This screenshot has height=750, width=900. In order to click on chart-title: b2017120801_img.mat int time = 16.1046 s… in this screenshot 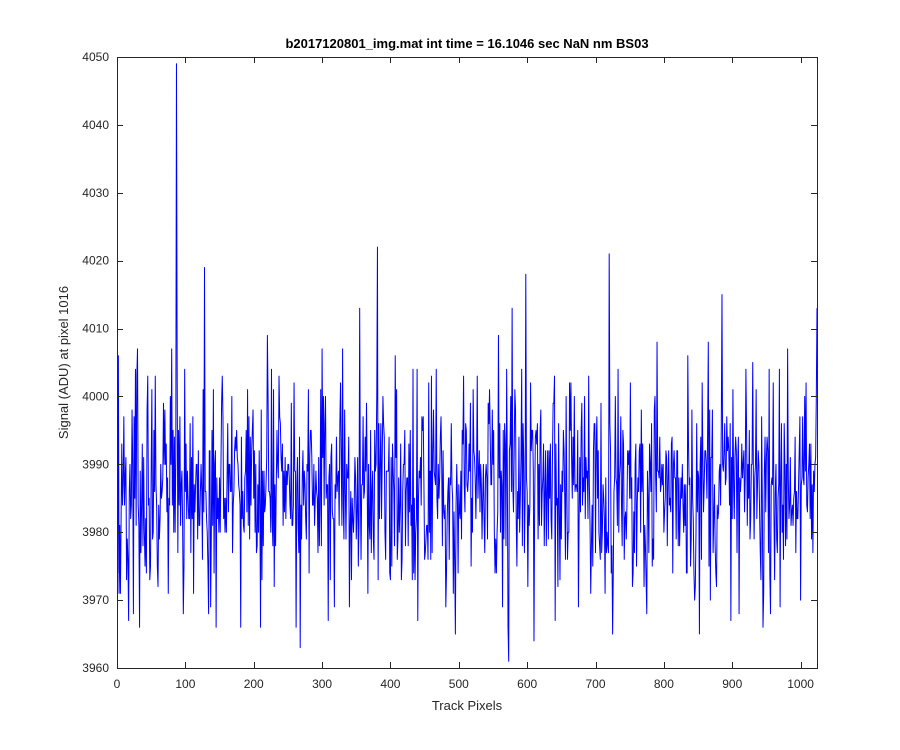, I will do `click(466, 43)`.